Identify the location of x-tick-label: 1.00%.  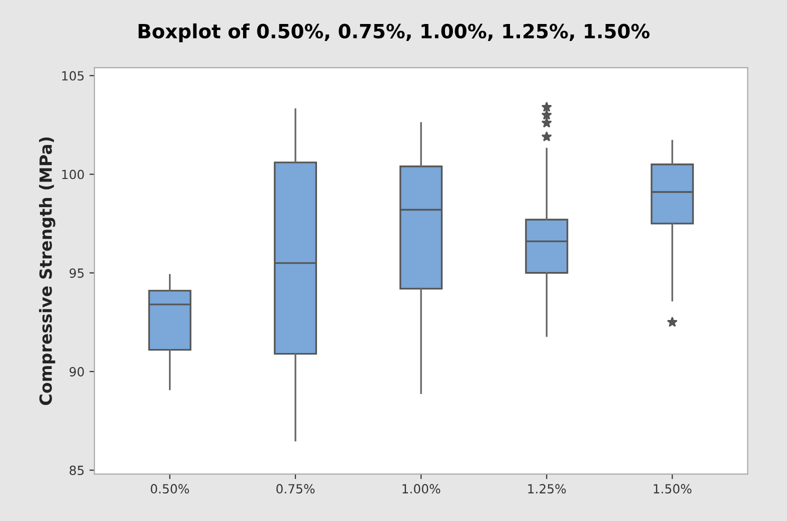
(421, 489).